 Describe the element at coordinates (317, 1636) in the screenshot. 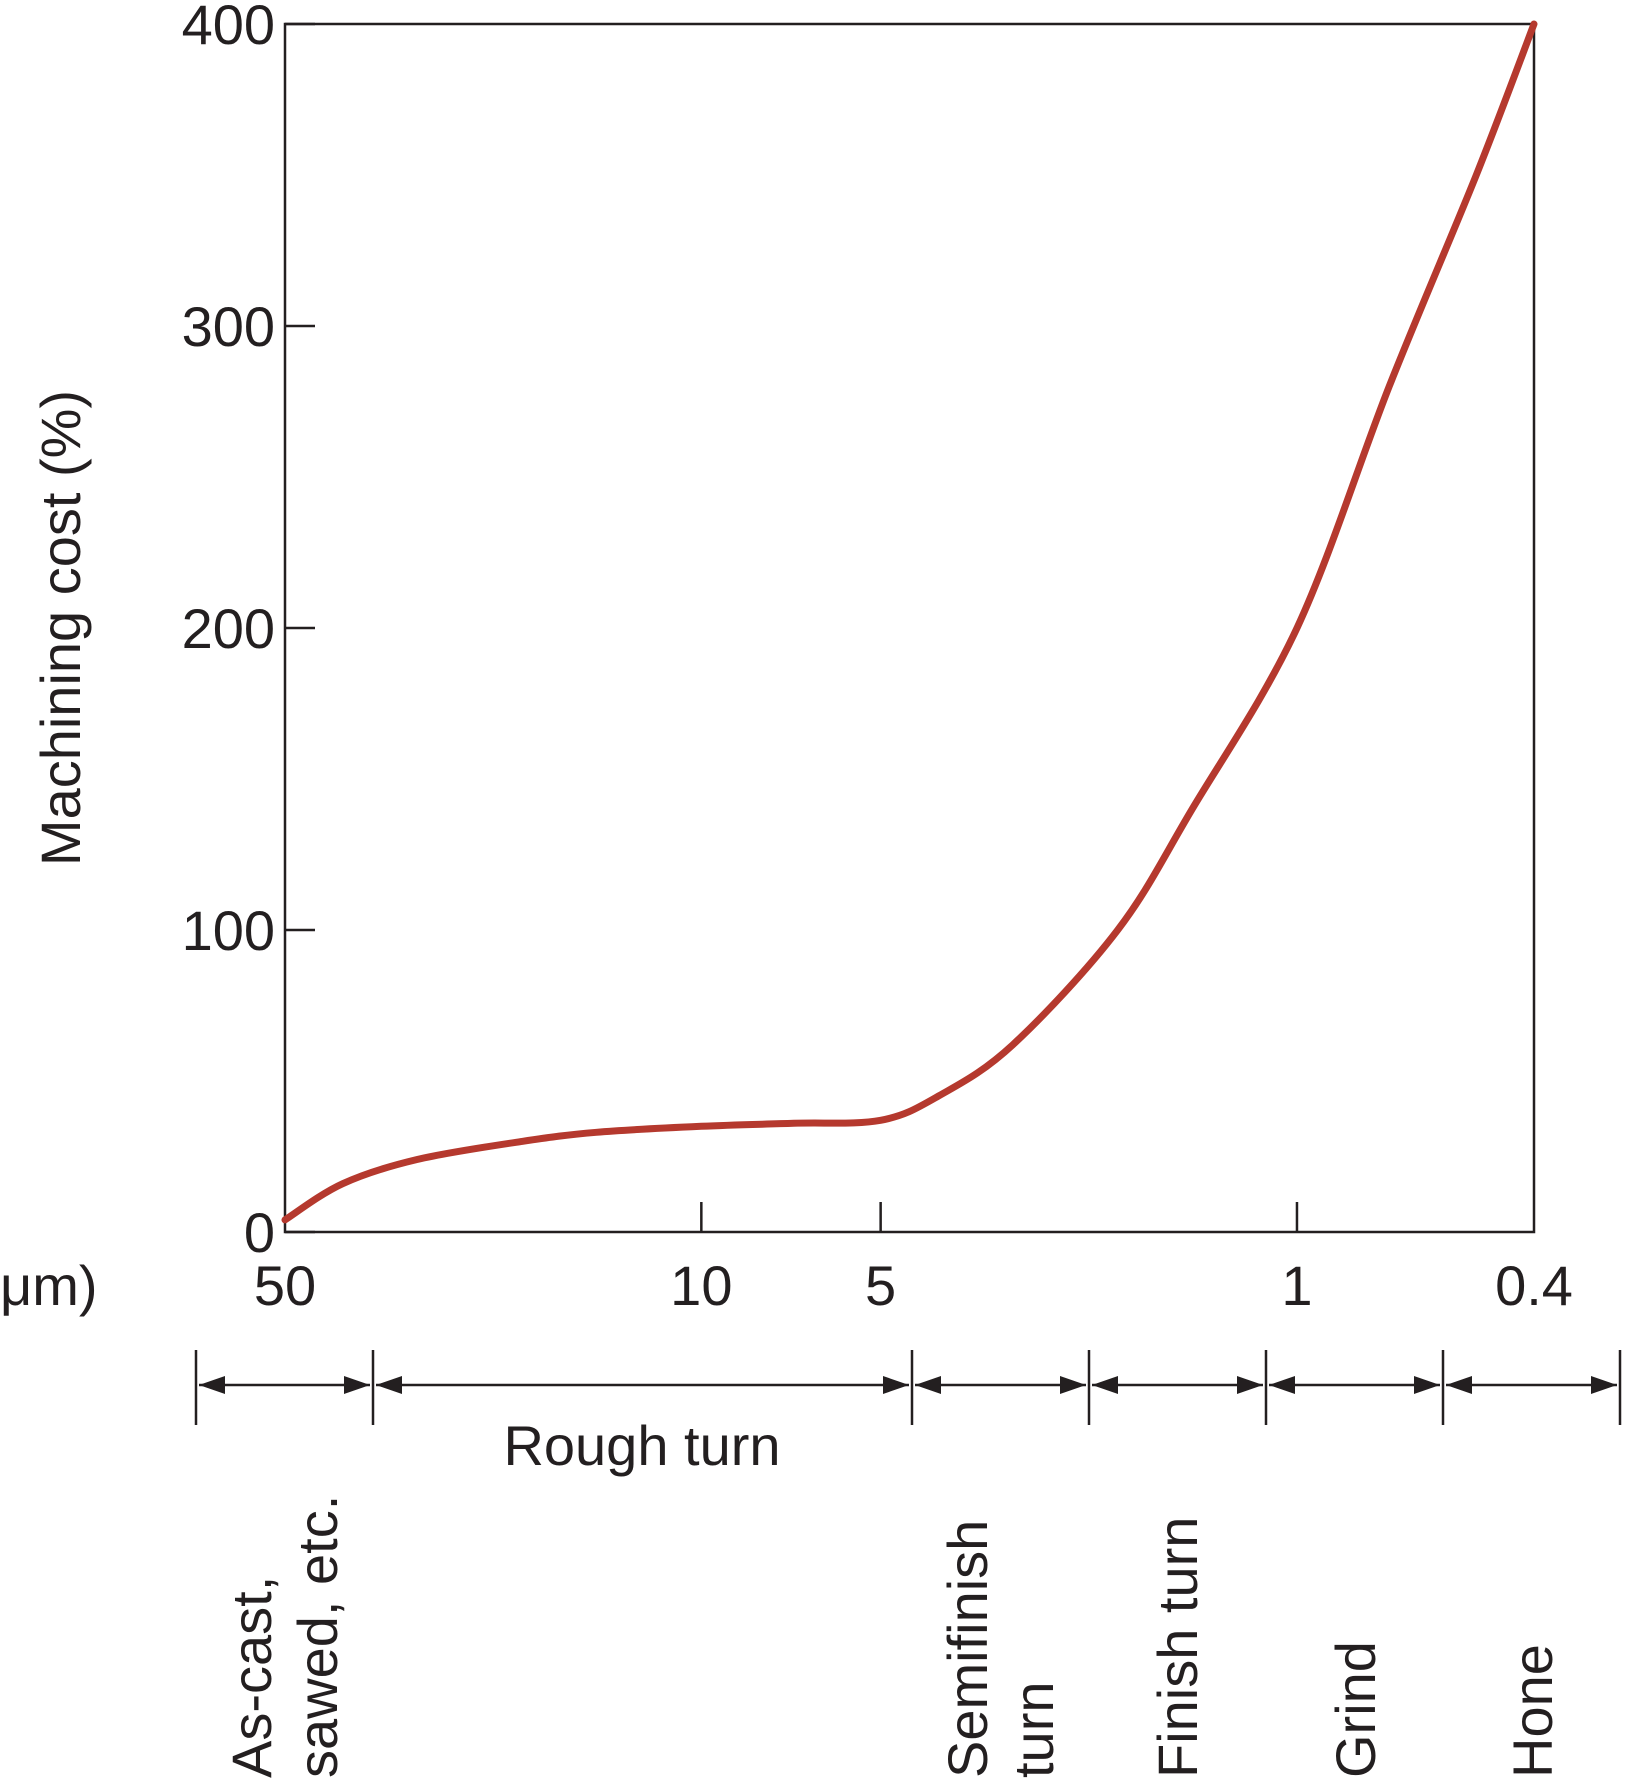

I see `process-label: sawed, etc.` at that location.